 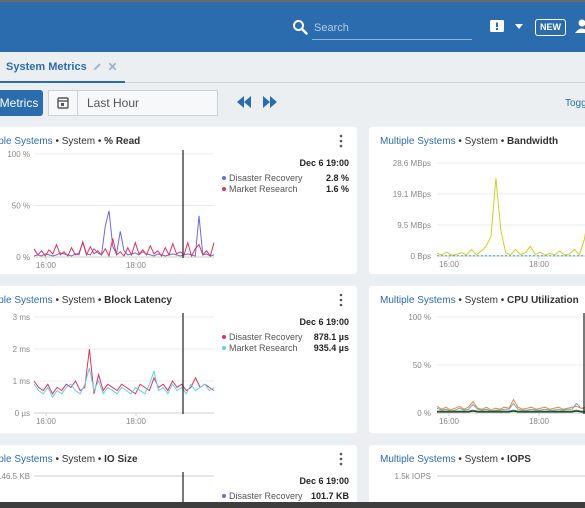 I want to click on y-tick-label: 0 Bps, so click(x=421, y=256).